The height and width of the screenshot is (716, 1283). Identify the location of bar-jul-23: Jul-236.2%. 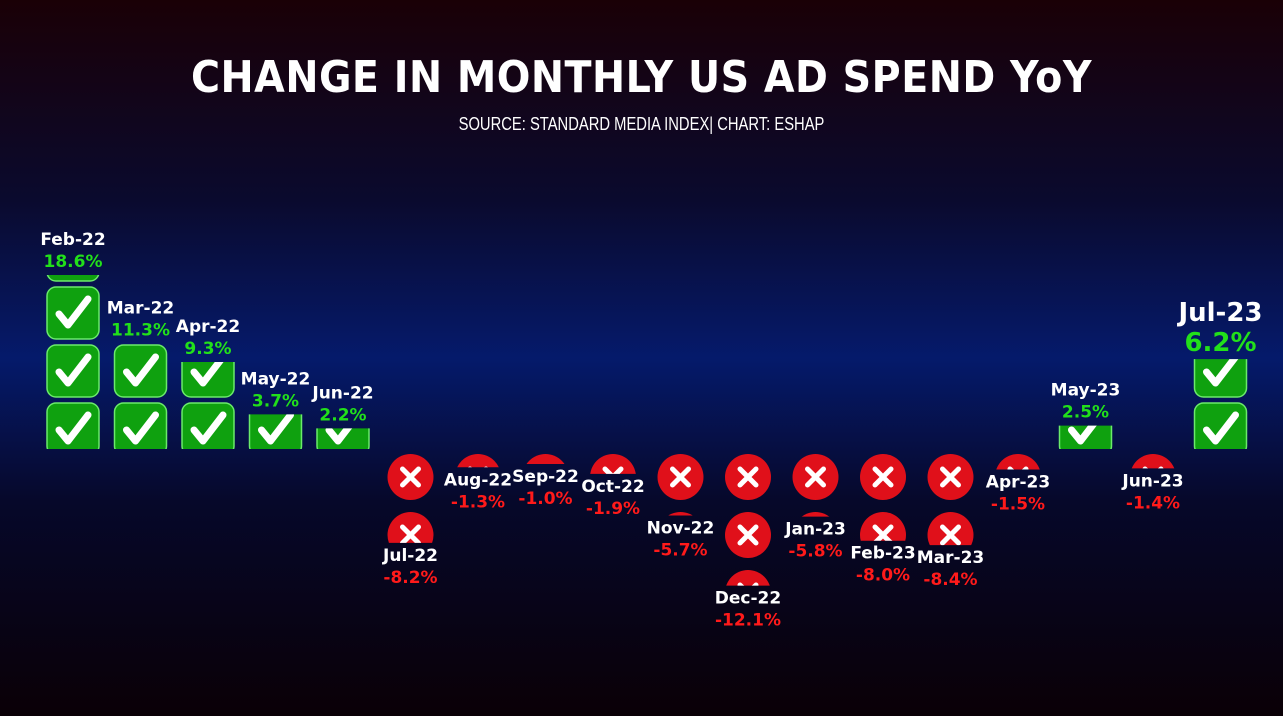
(1219, 374).